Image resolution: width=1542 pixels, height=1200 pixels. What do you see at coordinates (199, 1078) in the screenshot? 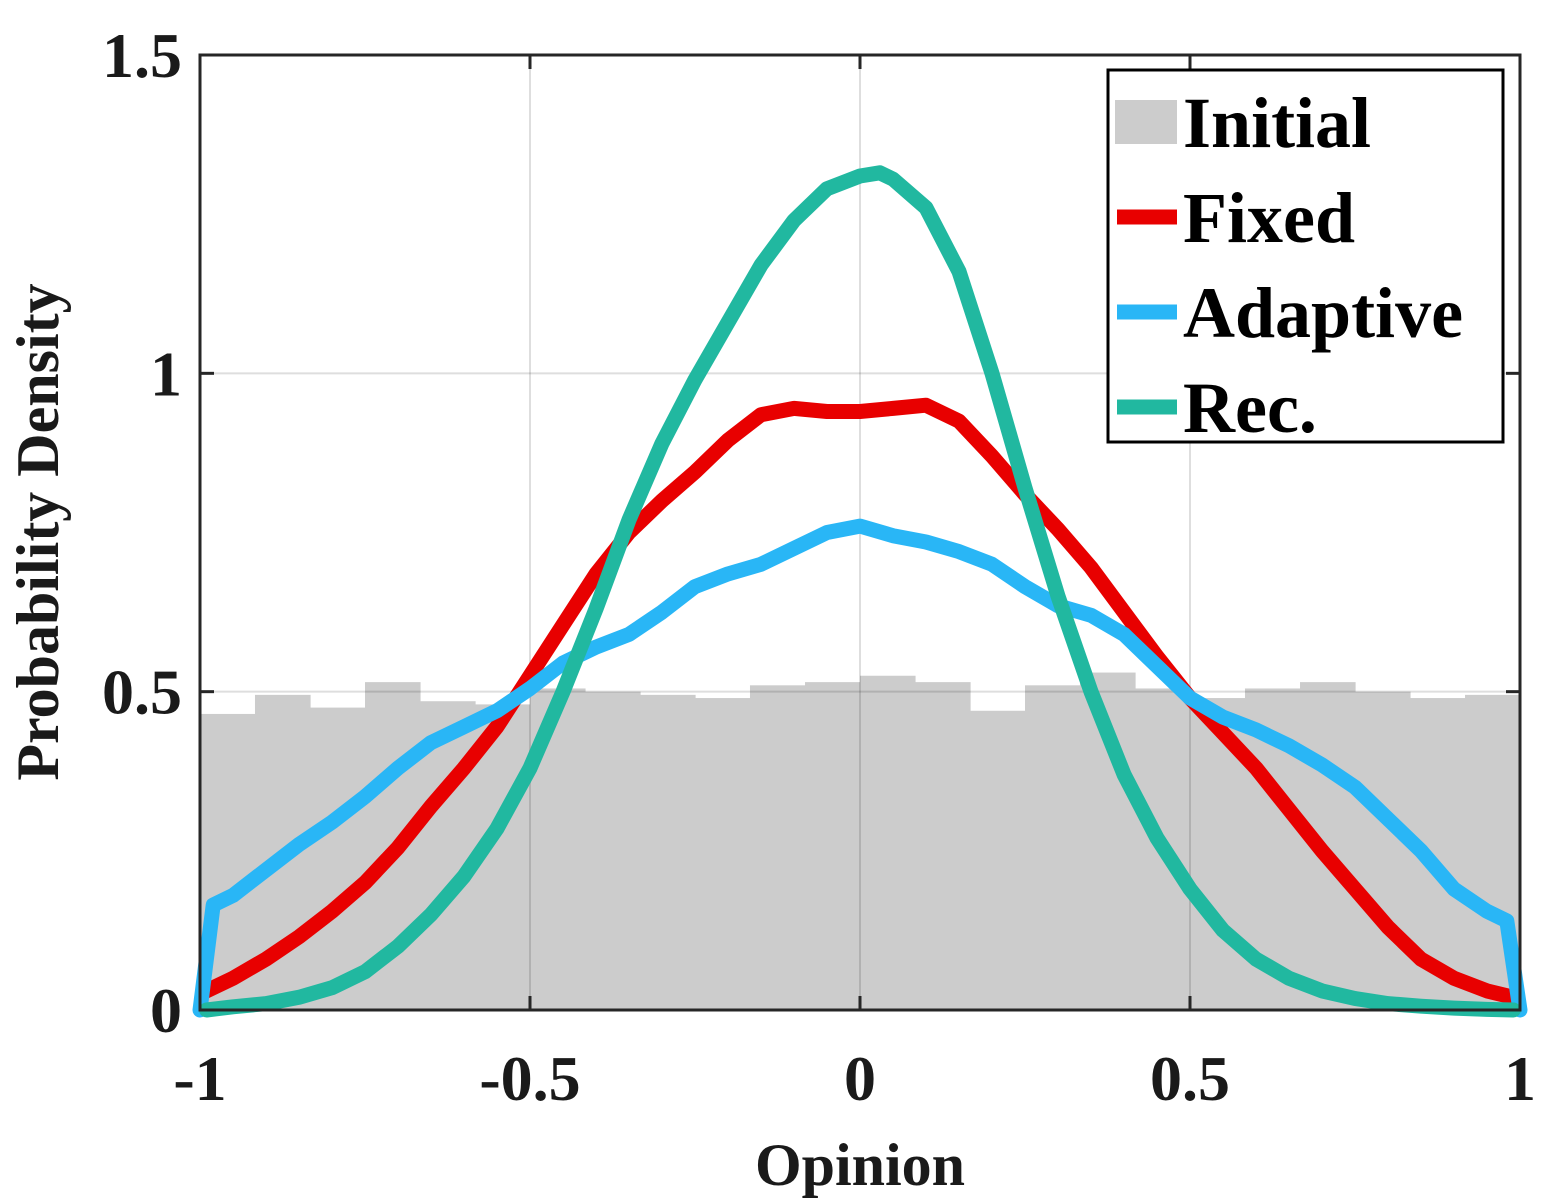
I see `x-tick-label: -1` at bounding box center [199, 1078].